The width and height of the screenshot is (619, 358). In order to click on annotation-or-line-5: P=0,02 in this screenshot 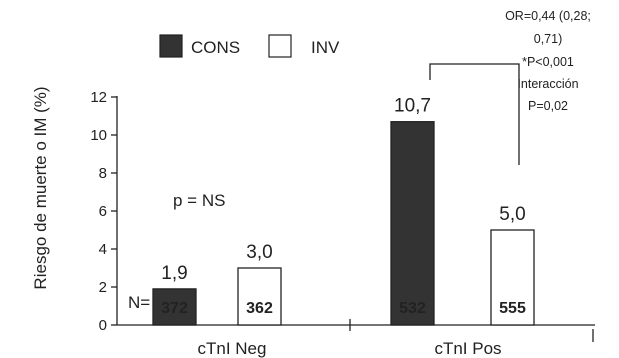, I will do `click(548, 106)`.